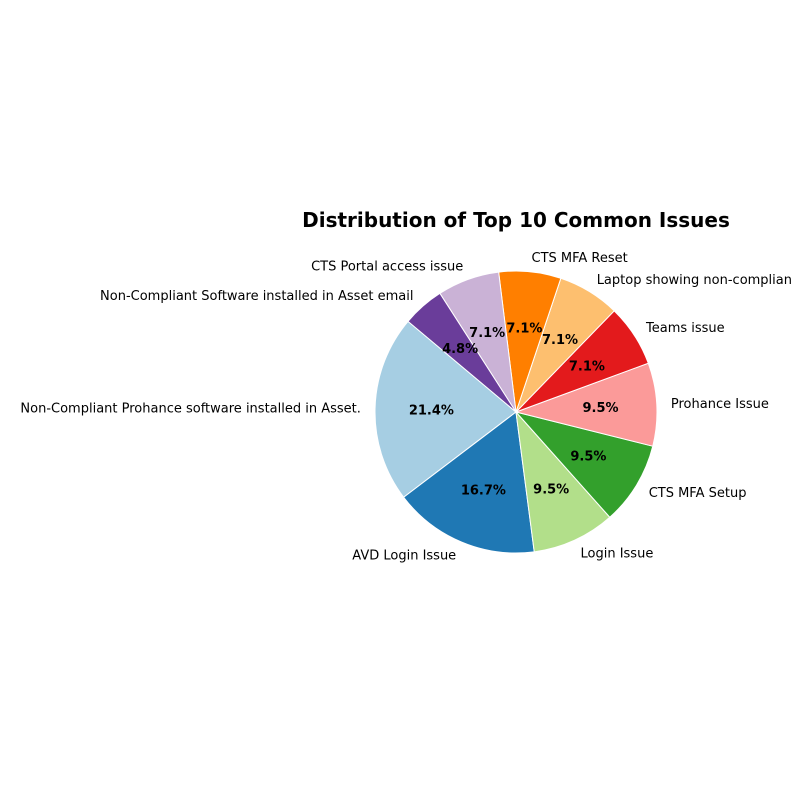 This screenshot has height=800, width=800. Describe the element at coordinates (580, 258) in the screenshot. I see `slice-label: CTS MFA Reset` at that location.